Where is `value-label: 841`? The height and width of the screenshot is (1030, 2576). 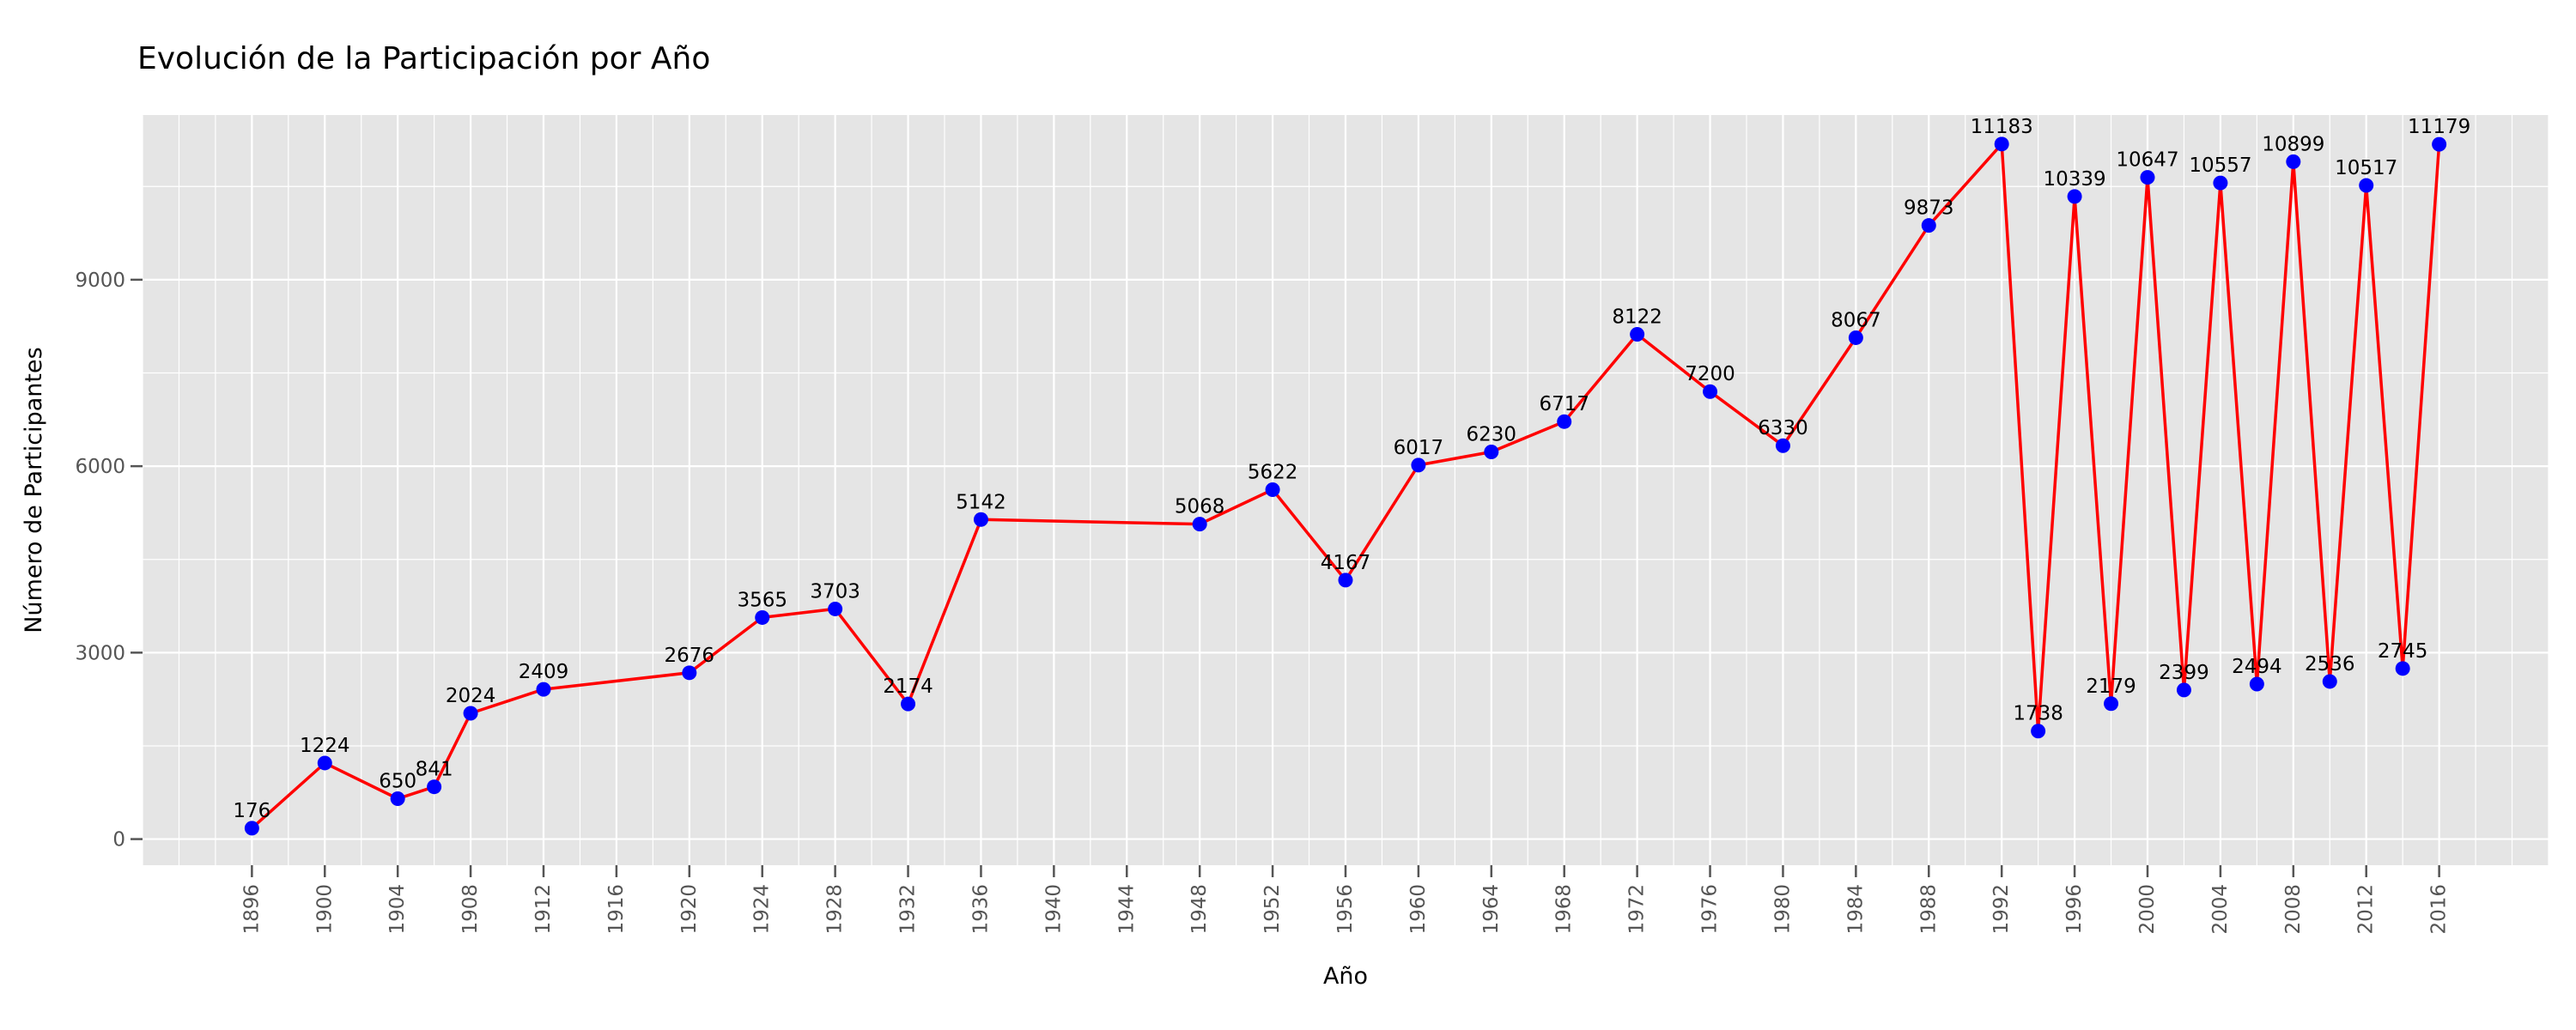 value-label: 841 is located at coordinates (434, 770).